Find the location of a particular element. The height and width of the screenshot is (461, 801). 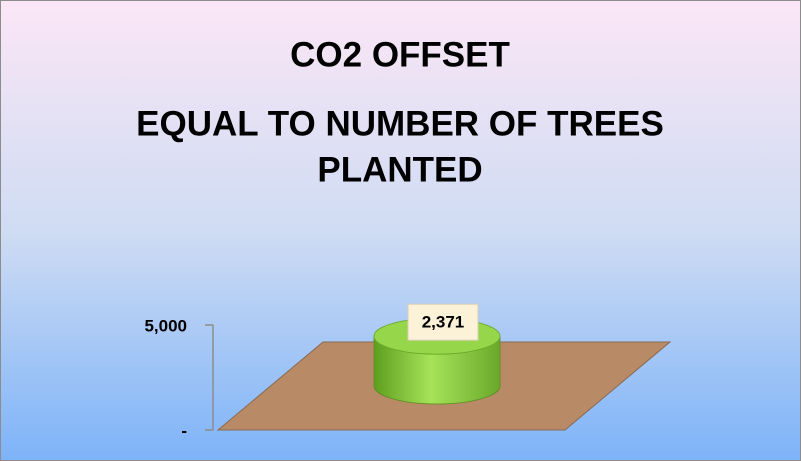

chart-title: PLANTED is located at coordinates (399, 169).